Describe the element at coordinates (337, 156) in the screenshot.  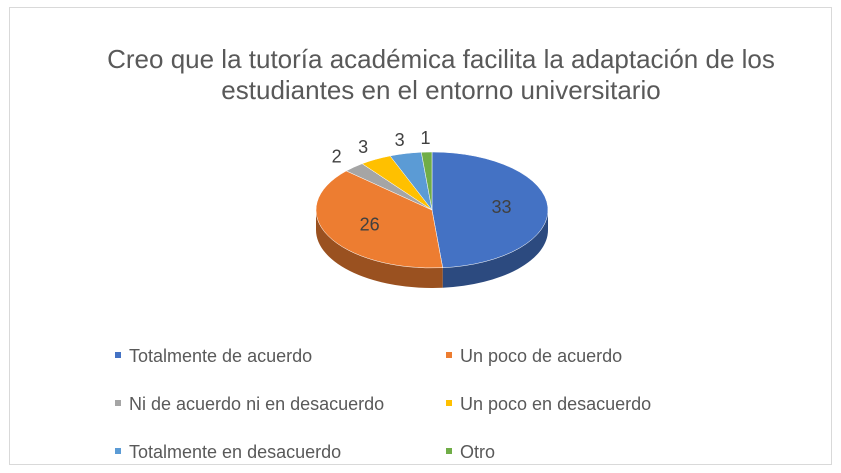
I see `data-label: 2` at that location.